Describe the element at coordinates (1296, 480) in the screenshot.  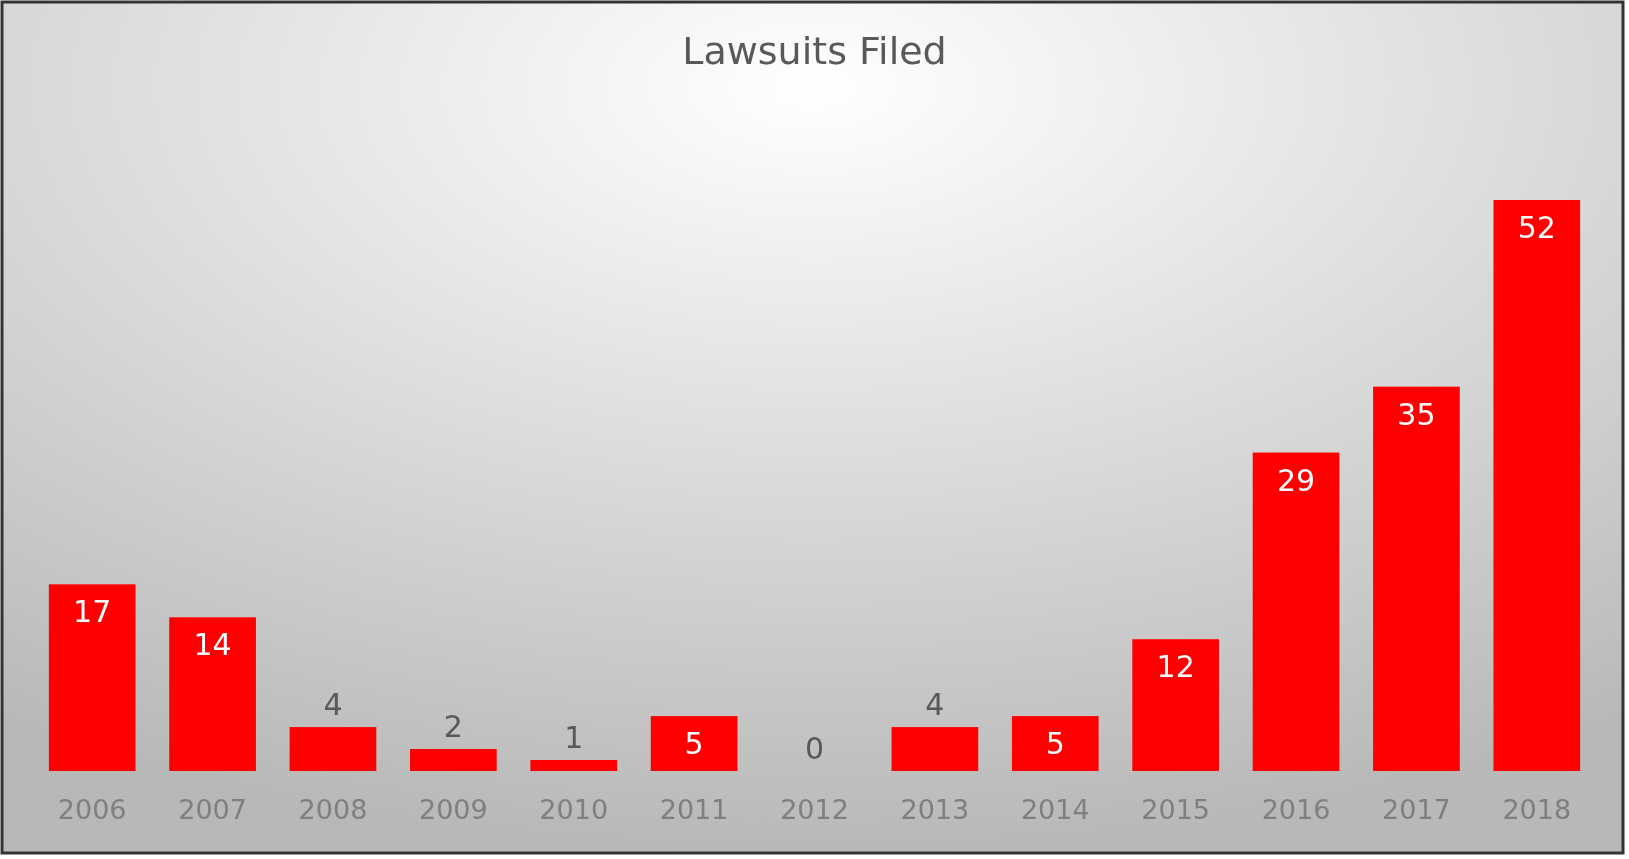
I see `data-label: 29` at that location.